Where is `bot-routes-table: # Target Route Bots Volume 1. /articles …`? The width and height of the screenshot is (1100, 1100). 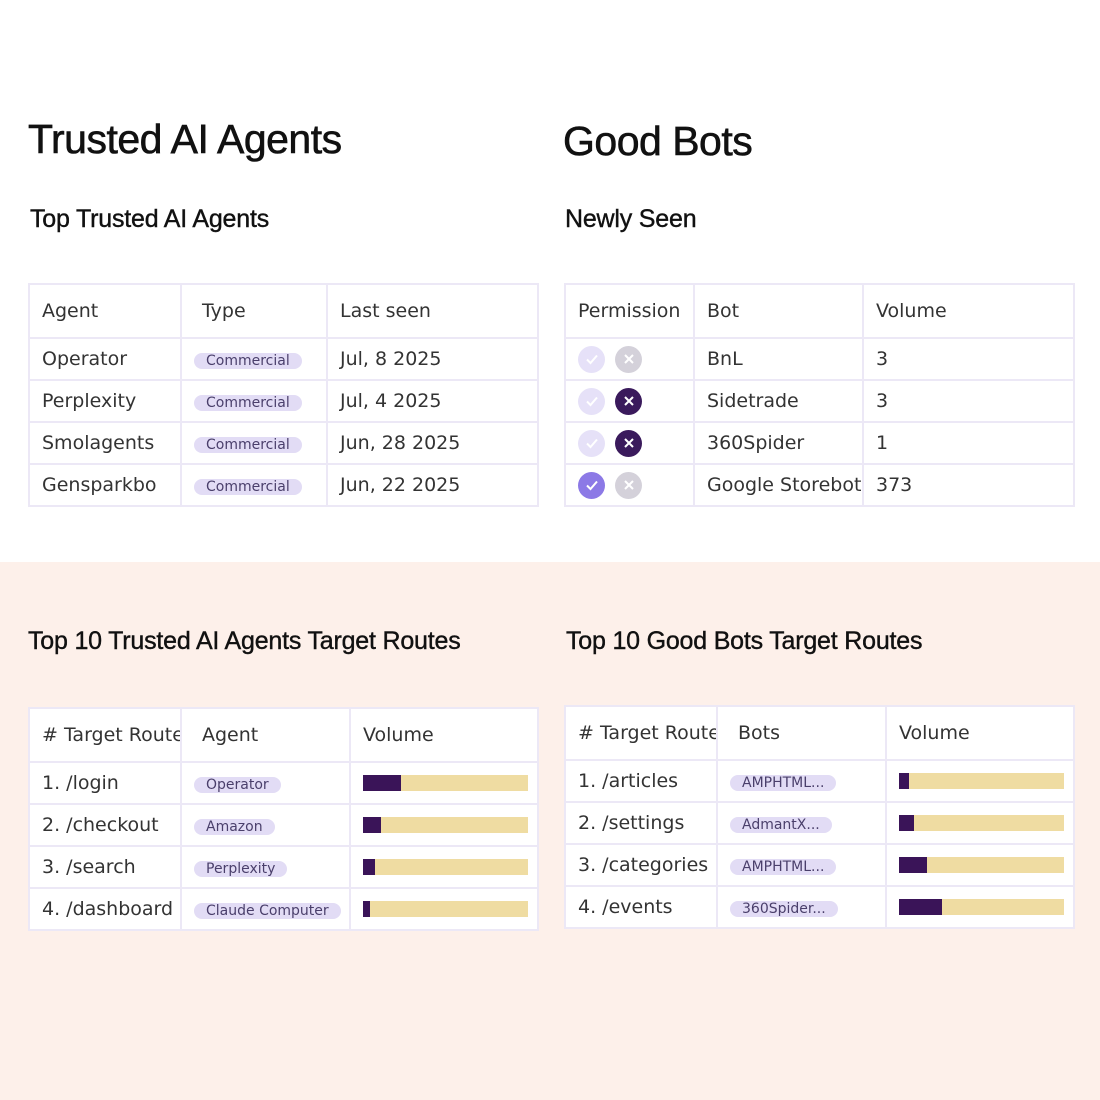 bot-routes-table: # Target Route Bots Volume 1. /articles … is located at coordinates (819, 817).